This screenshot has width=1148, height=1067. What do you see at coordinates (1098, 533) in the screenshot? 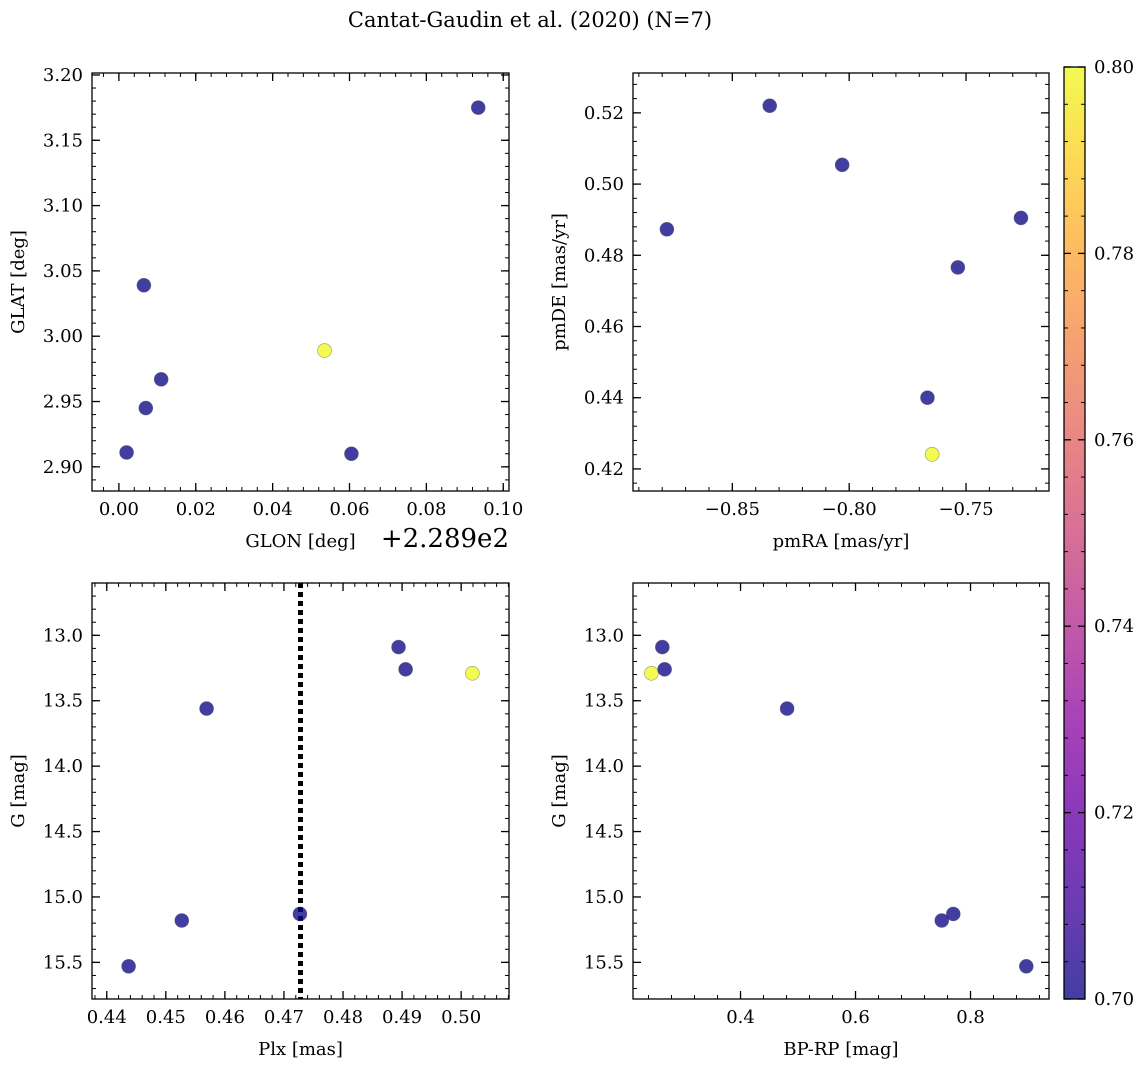
I see `colorbar: 0.70 0.72 0.74 0.76 0.78 0.80` at bounding box center [1098, 533].